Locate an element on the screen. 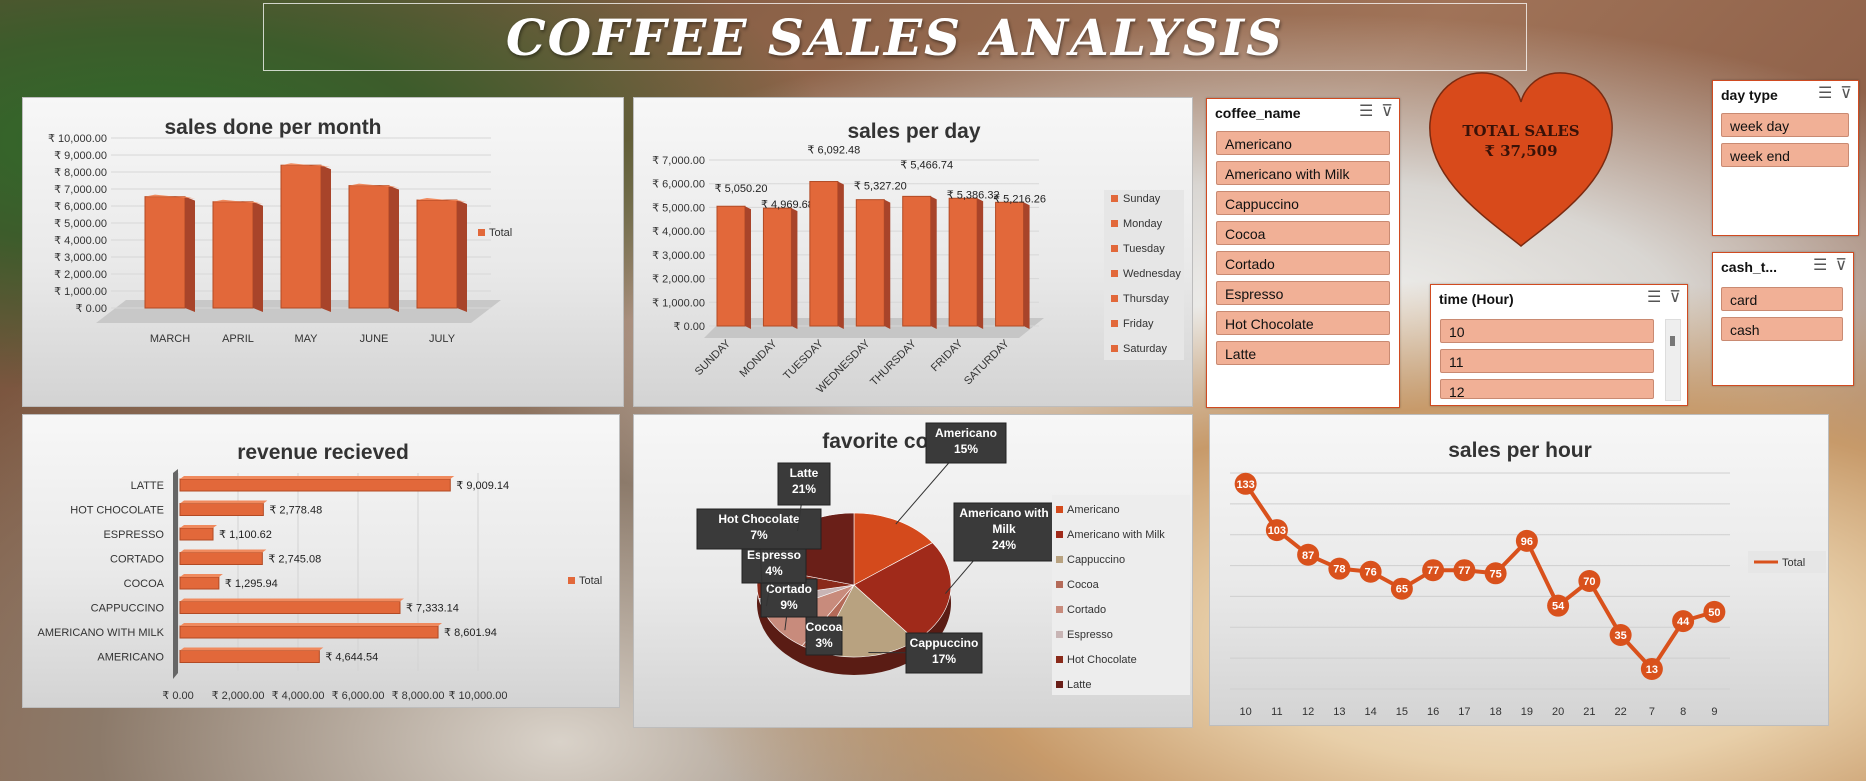 The height and width of the screenshot is (781, 1866). data-label: 103 is located at coordinates (1277, 531).